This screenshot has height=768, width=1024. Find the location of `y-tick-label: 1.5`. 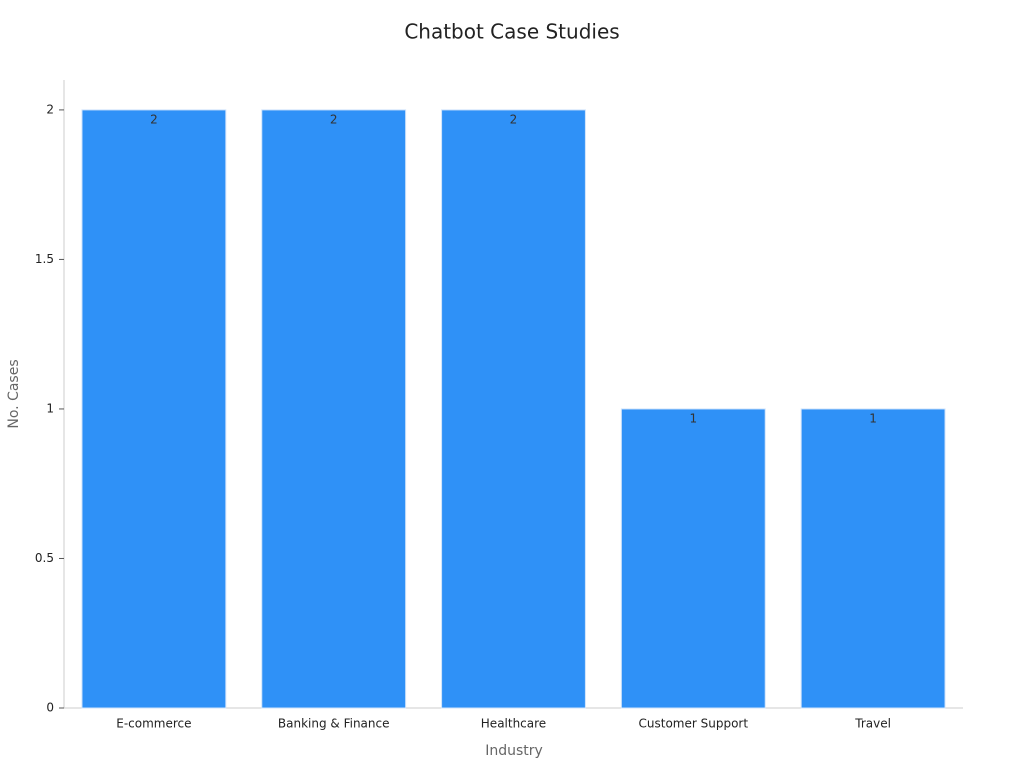

y-tick-label: 1.5 is located at coordinates (44, 259).